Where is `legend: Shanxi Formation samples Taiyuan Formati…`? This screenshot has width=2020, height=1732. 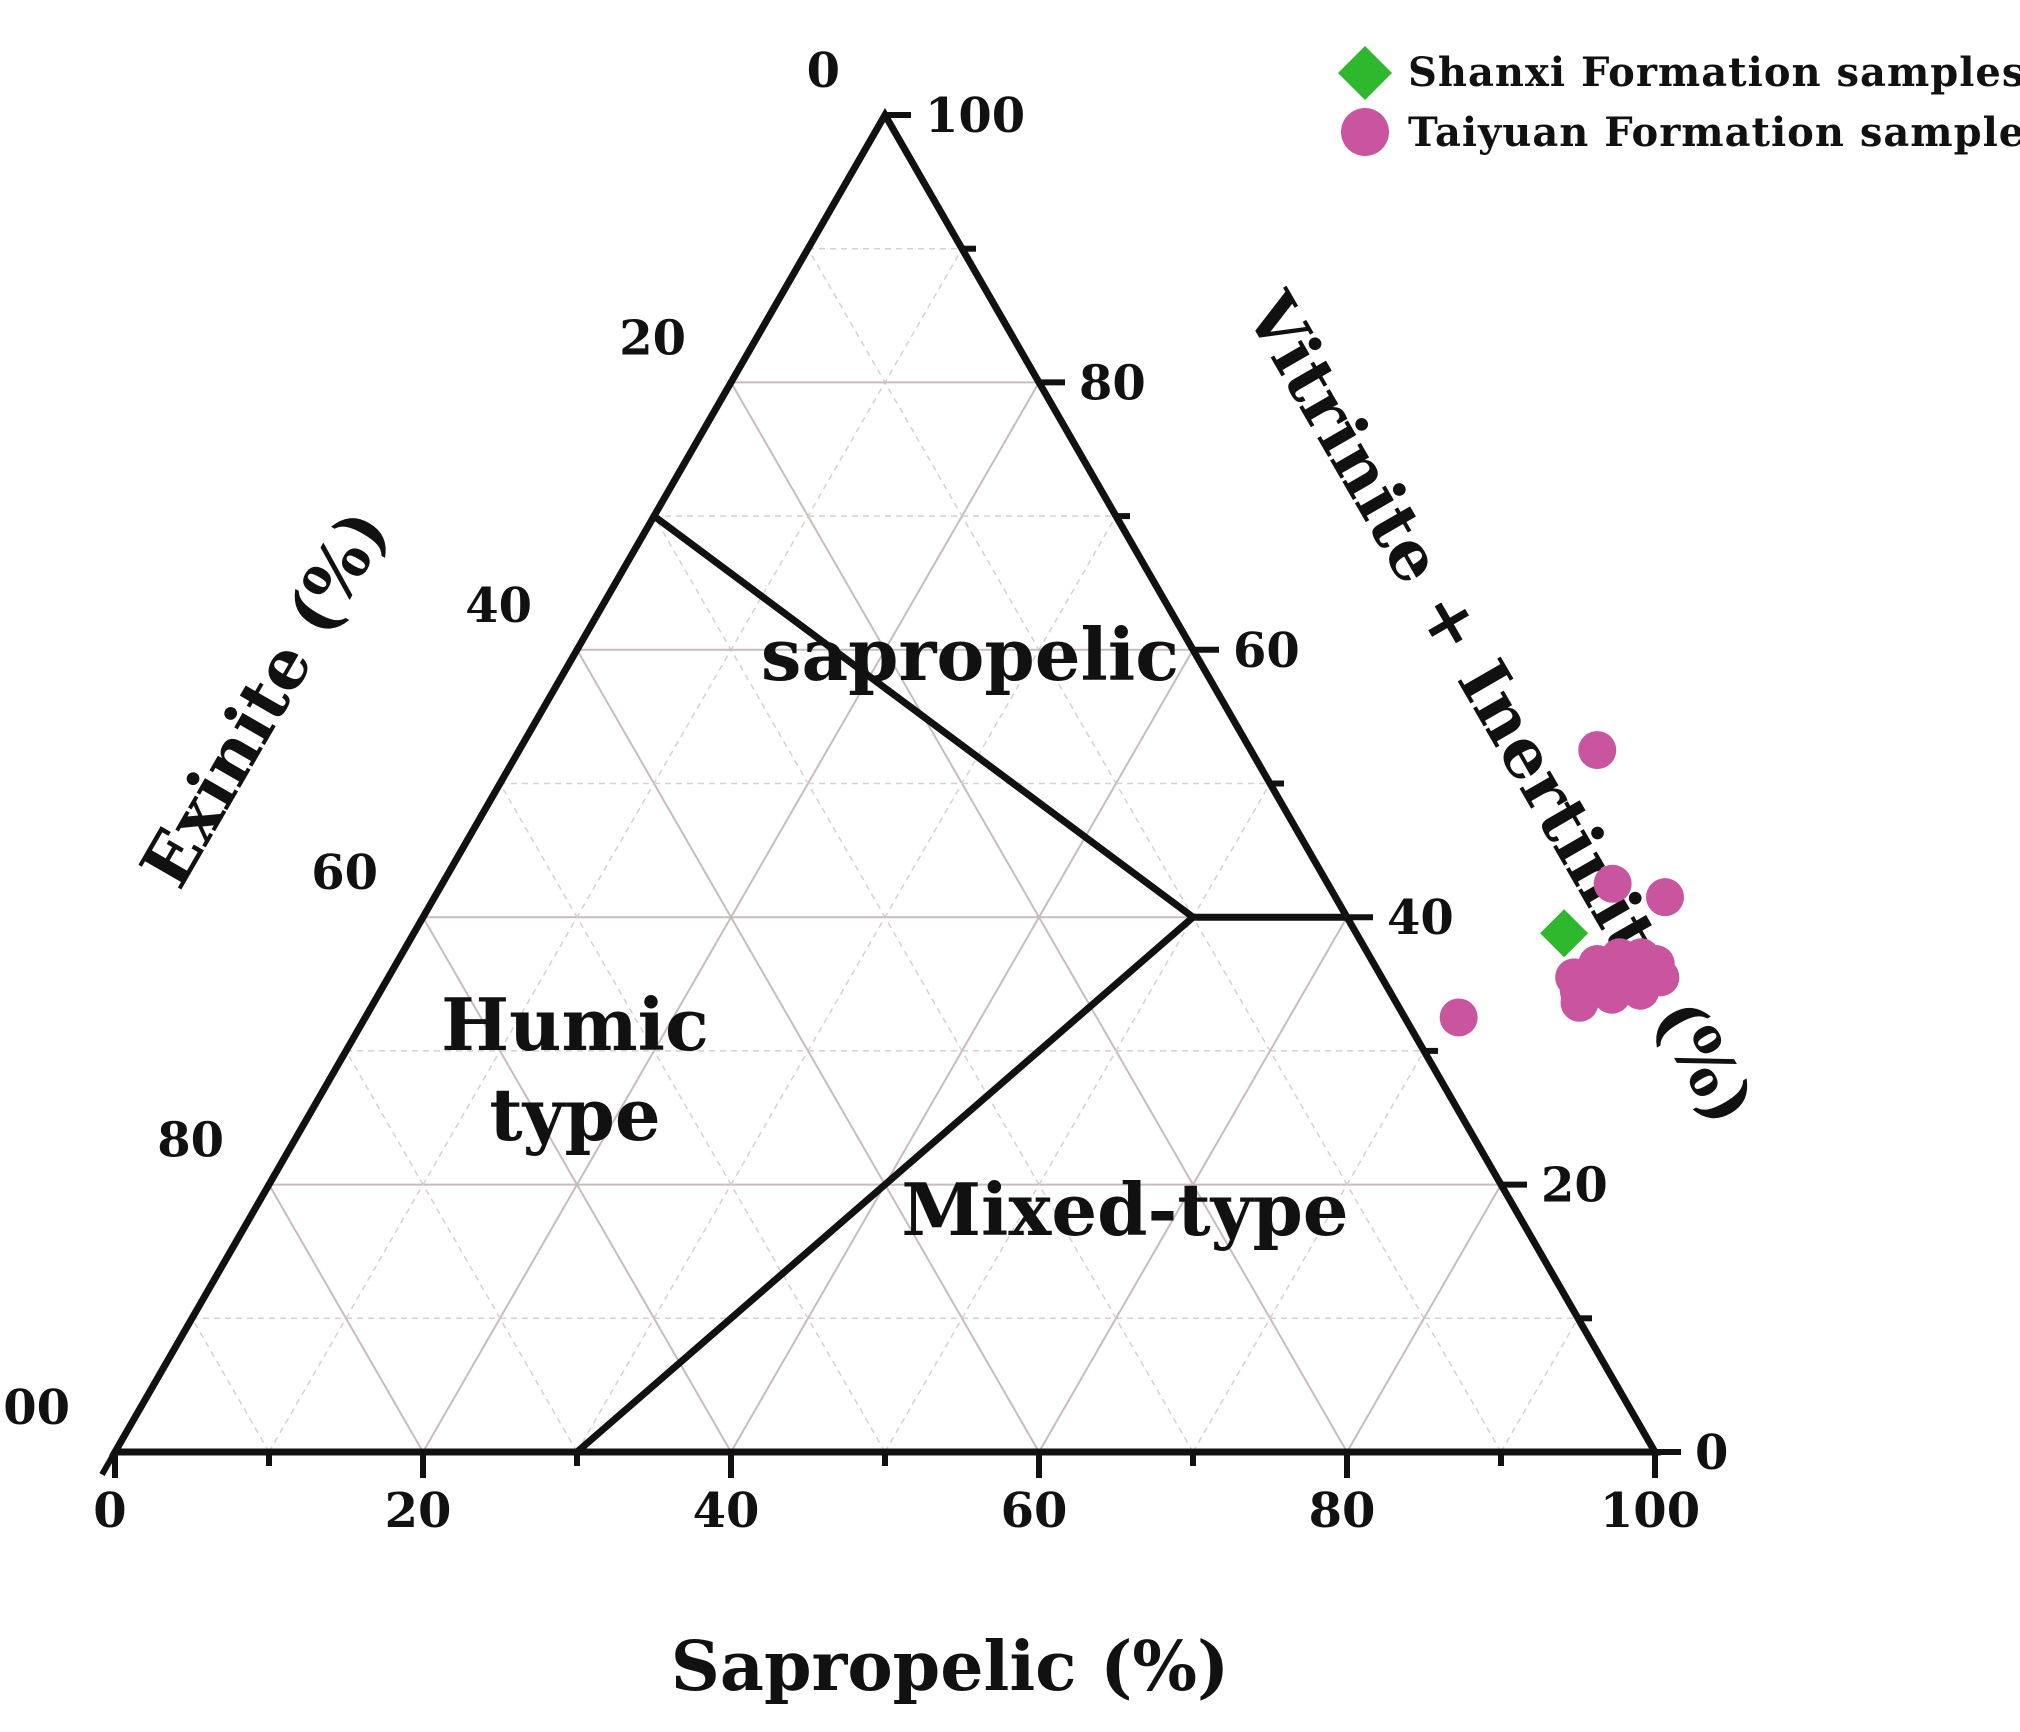 legend: Shanxi Formation samples Taiyuan Formati… is located at coordinates (1679, 101).